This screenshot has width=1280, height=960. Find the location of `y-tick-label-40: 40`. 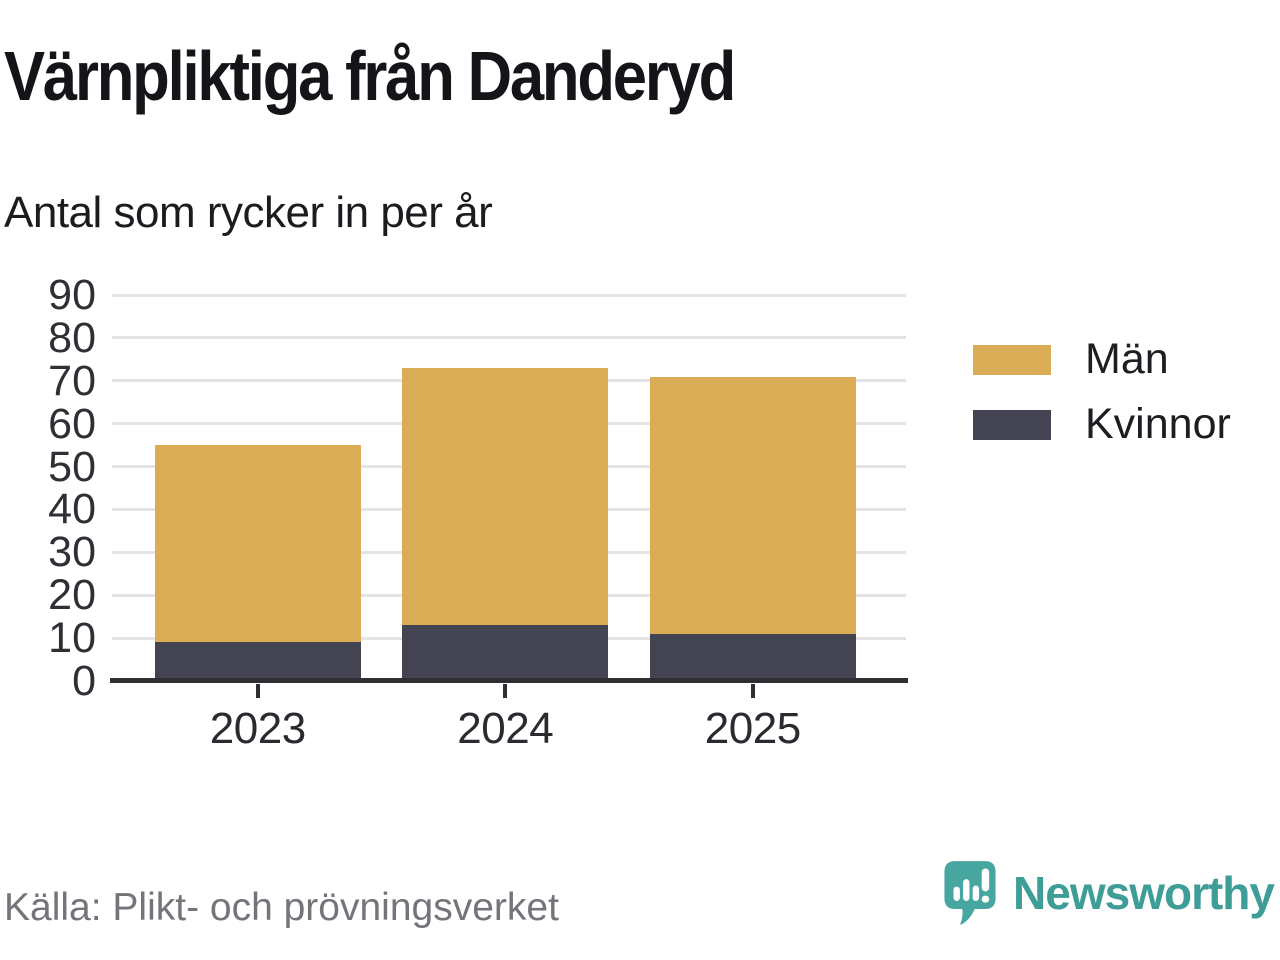

y-tick-label-40: 40 is located at coordinates (72, 509).